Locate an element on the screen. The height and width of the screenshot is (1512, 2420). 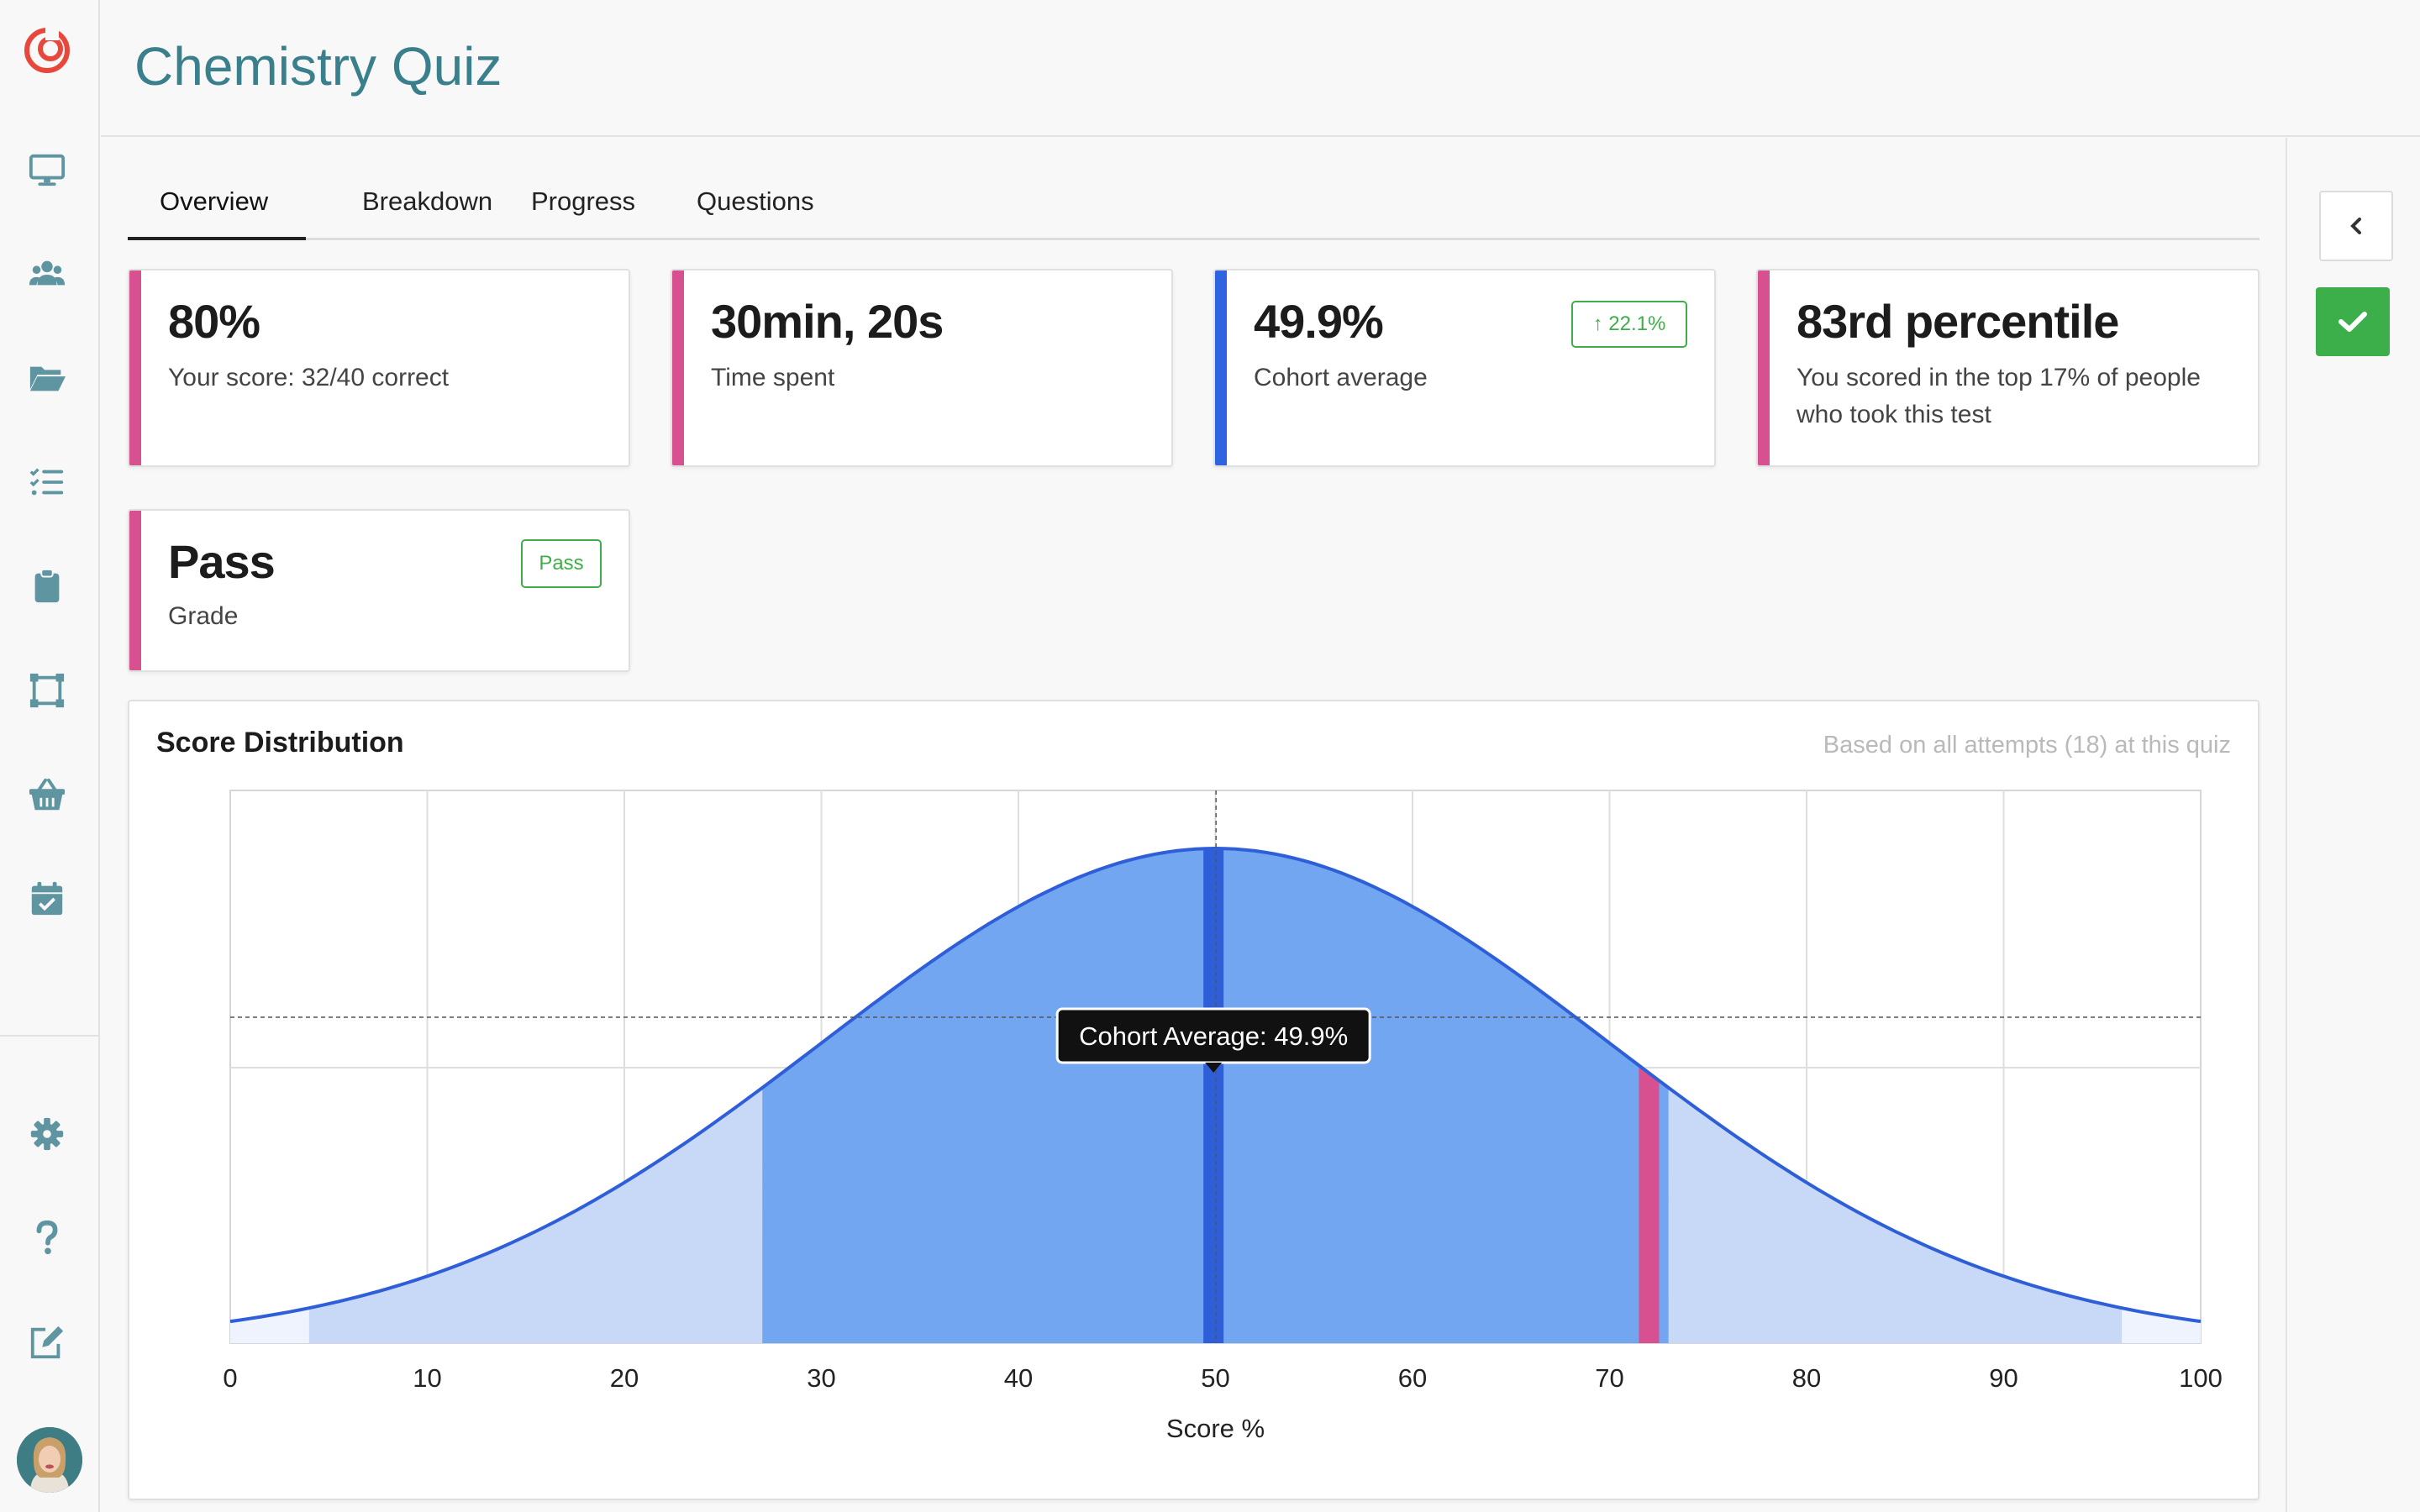
time-value: 30min, 20s is located at coordinates (827, 321).